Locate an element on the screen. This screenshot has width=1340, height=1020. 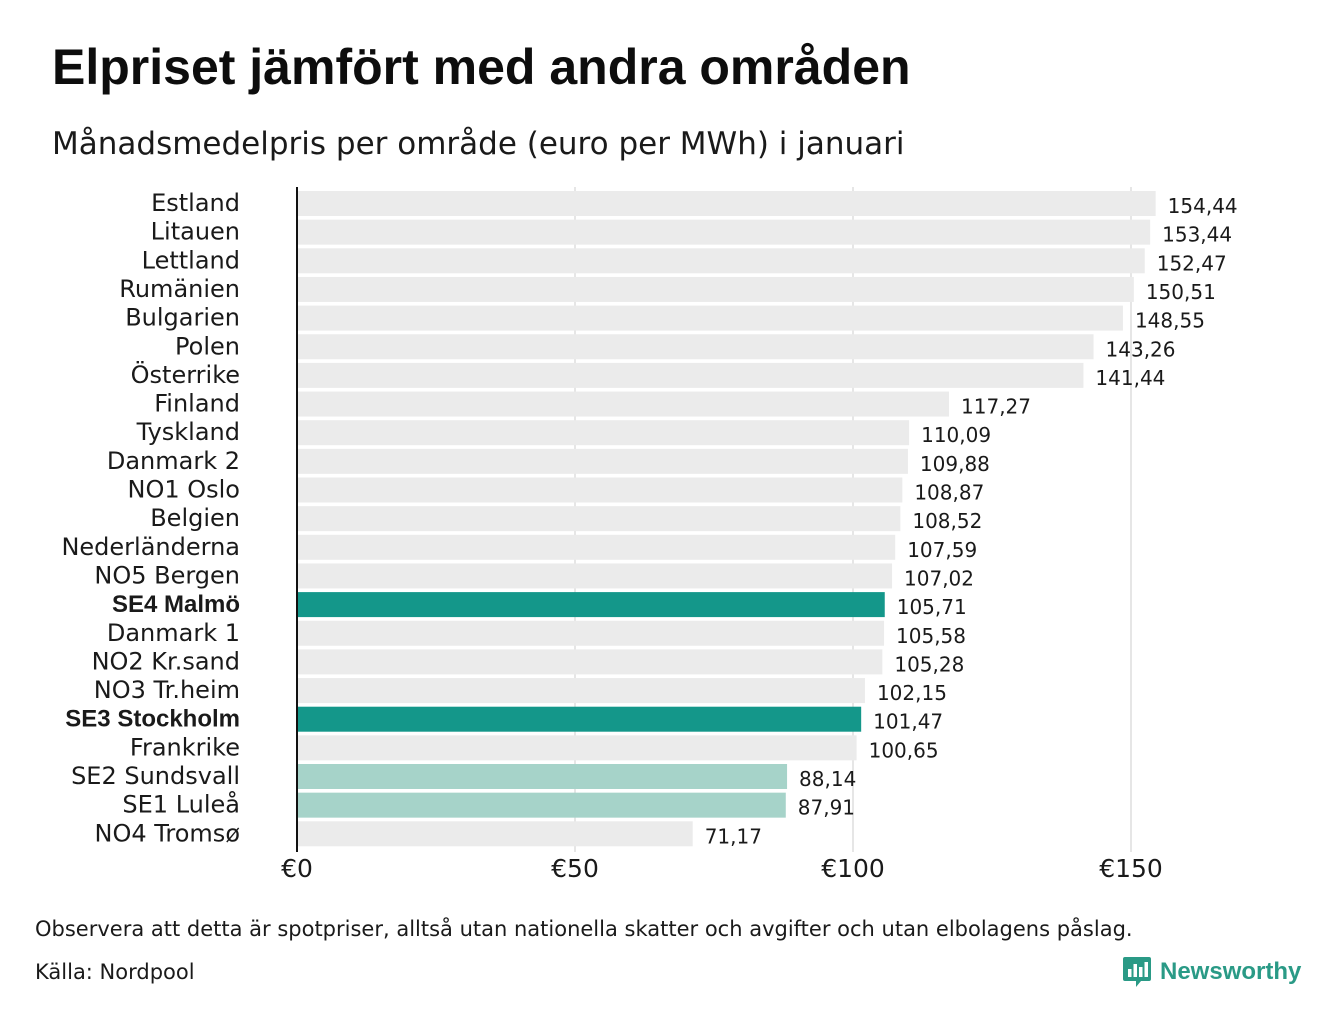
category-label: NO3 Tr.heim is located at coordinates (167, 690).